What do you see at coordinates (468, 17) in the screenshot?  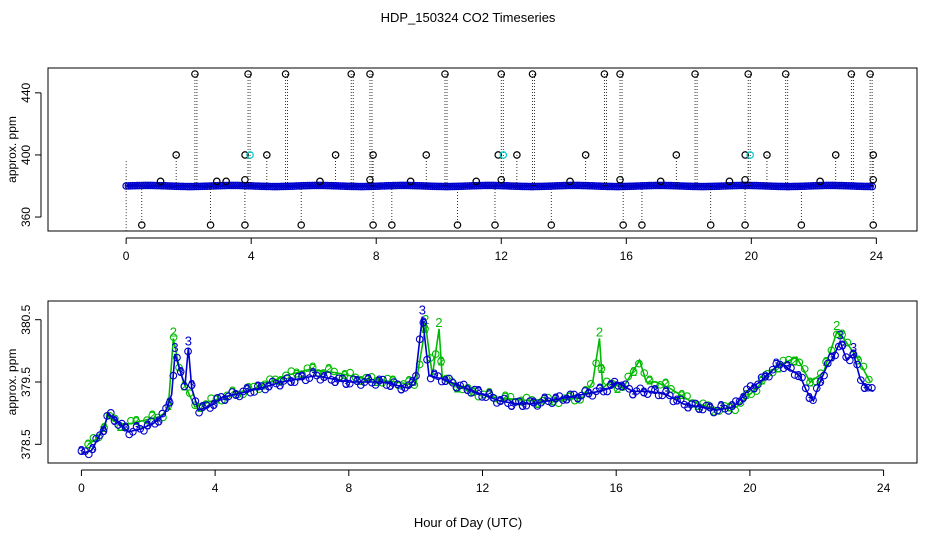 I see `chart-title: HDP_150324 CO2 Timeseries` at bounding box center [468, 17].